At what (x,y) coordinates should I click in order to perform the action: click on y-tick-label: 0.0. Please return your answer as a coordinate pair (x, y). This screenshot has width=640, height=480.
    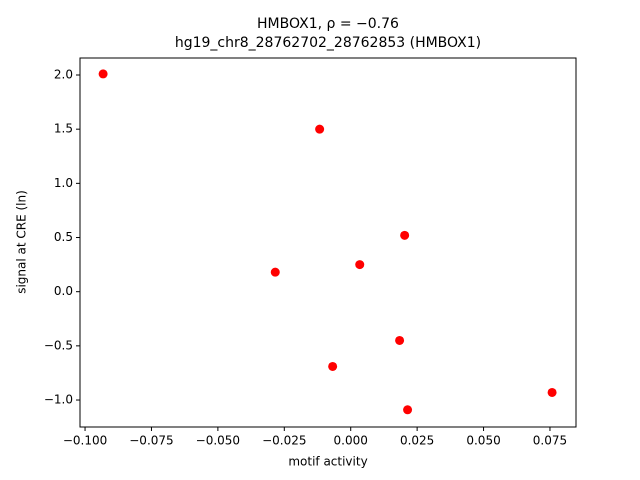
    Looking at the image, I should click on (63, 291).